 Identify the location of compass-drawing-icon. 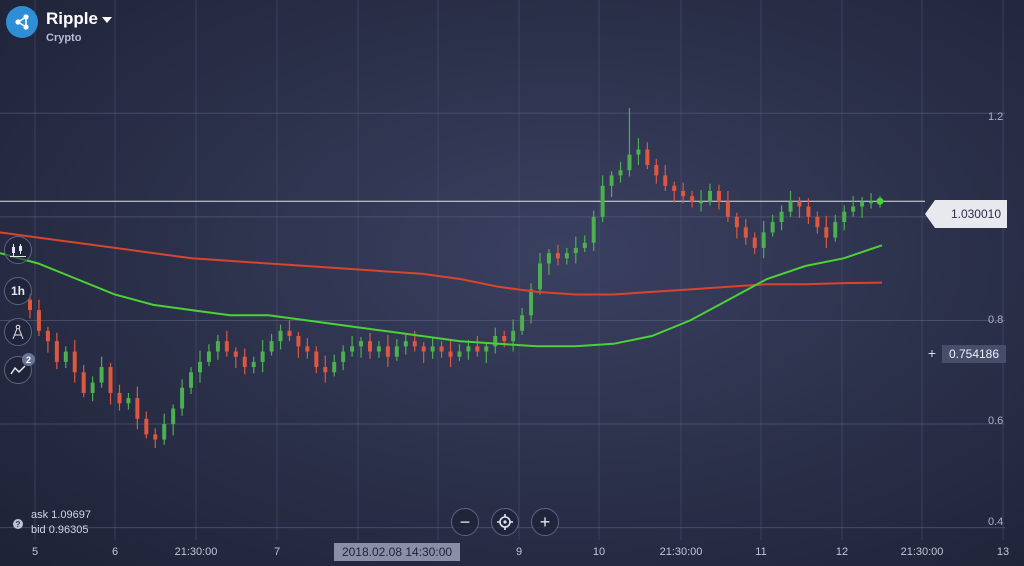
(18, 332).